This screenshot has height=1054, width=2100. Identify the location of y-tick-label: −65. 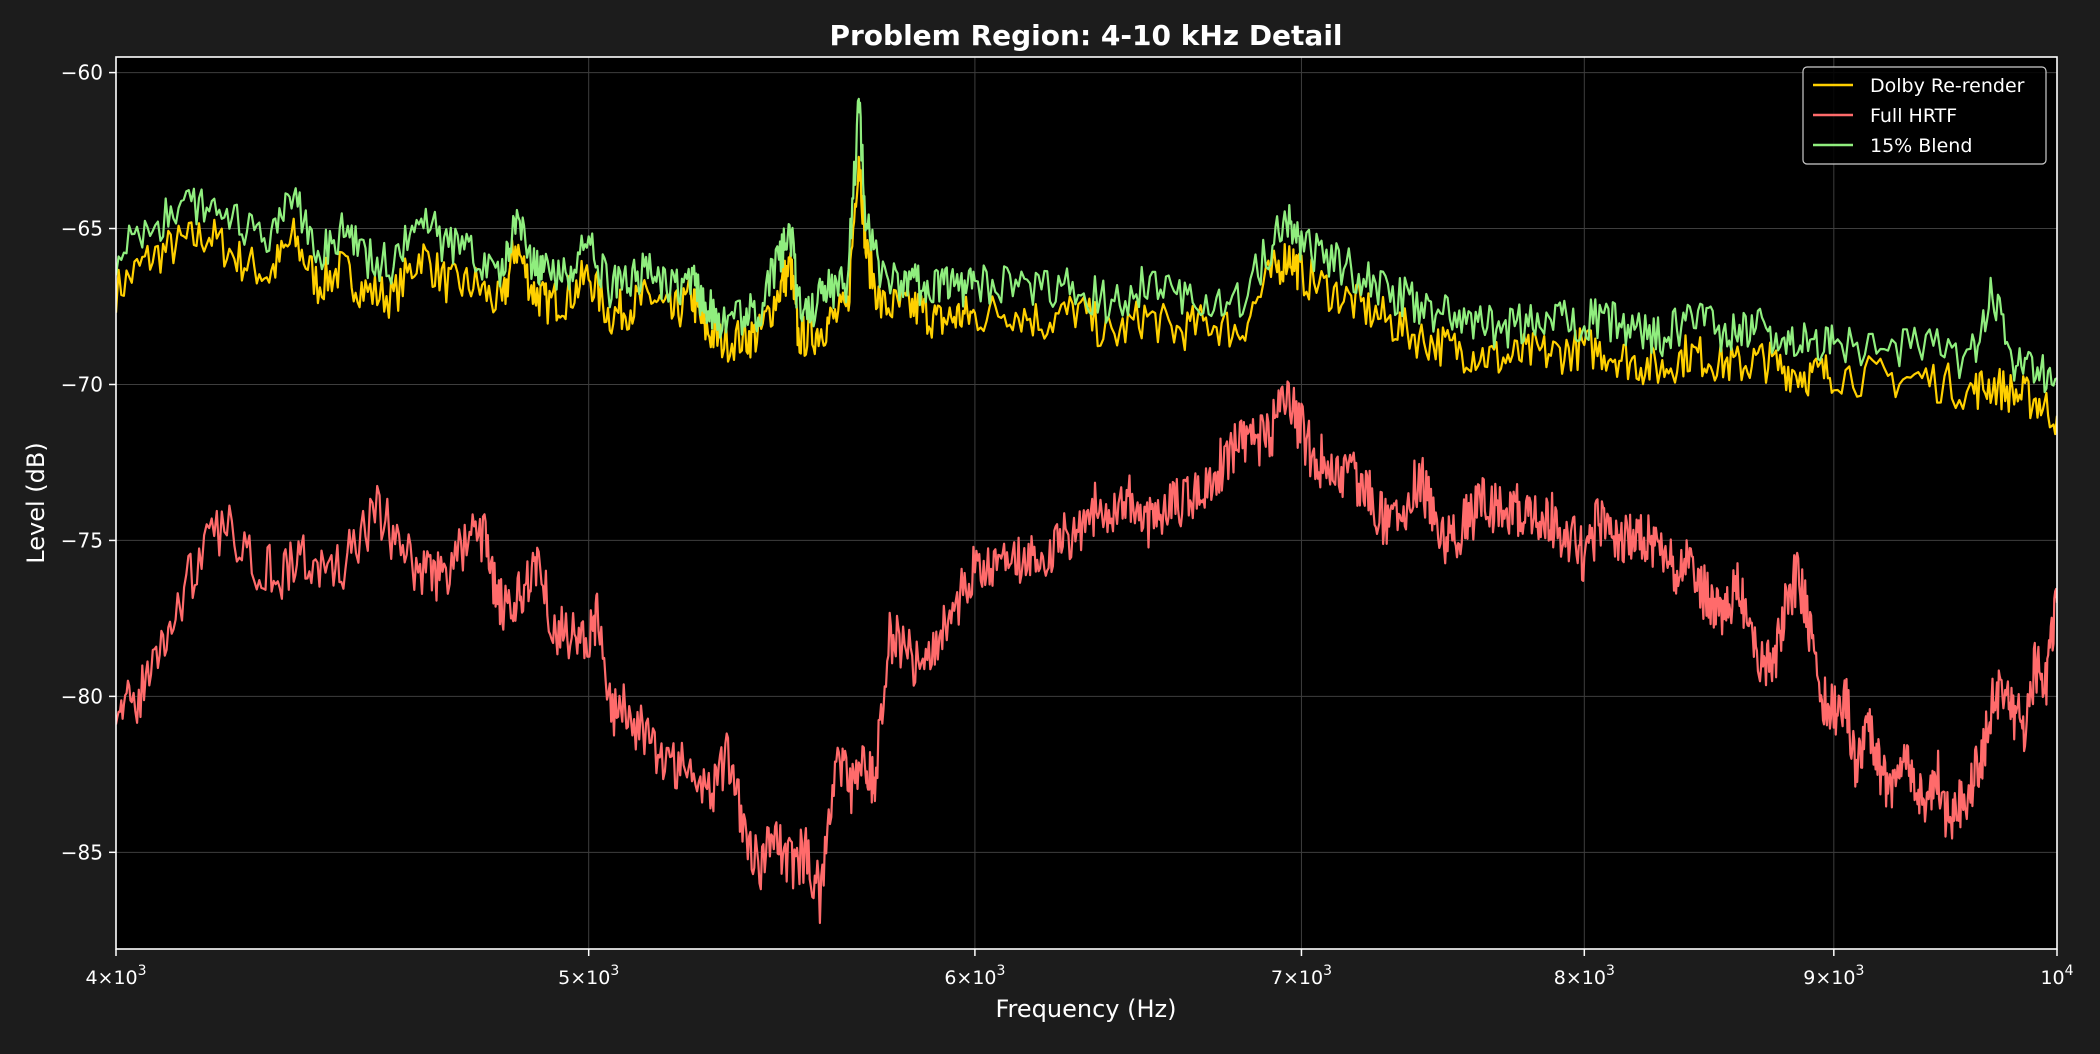
(82, 229).